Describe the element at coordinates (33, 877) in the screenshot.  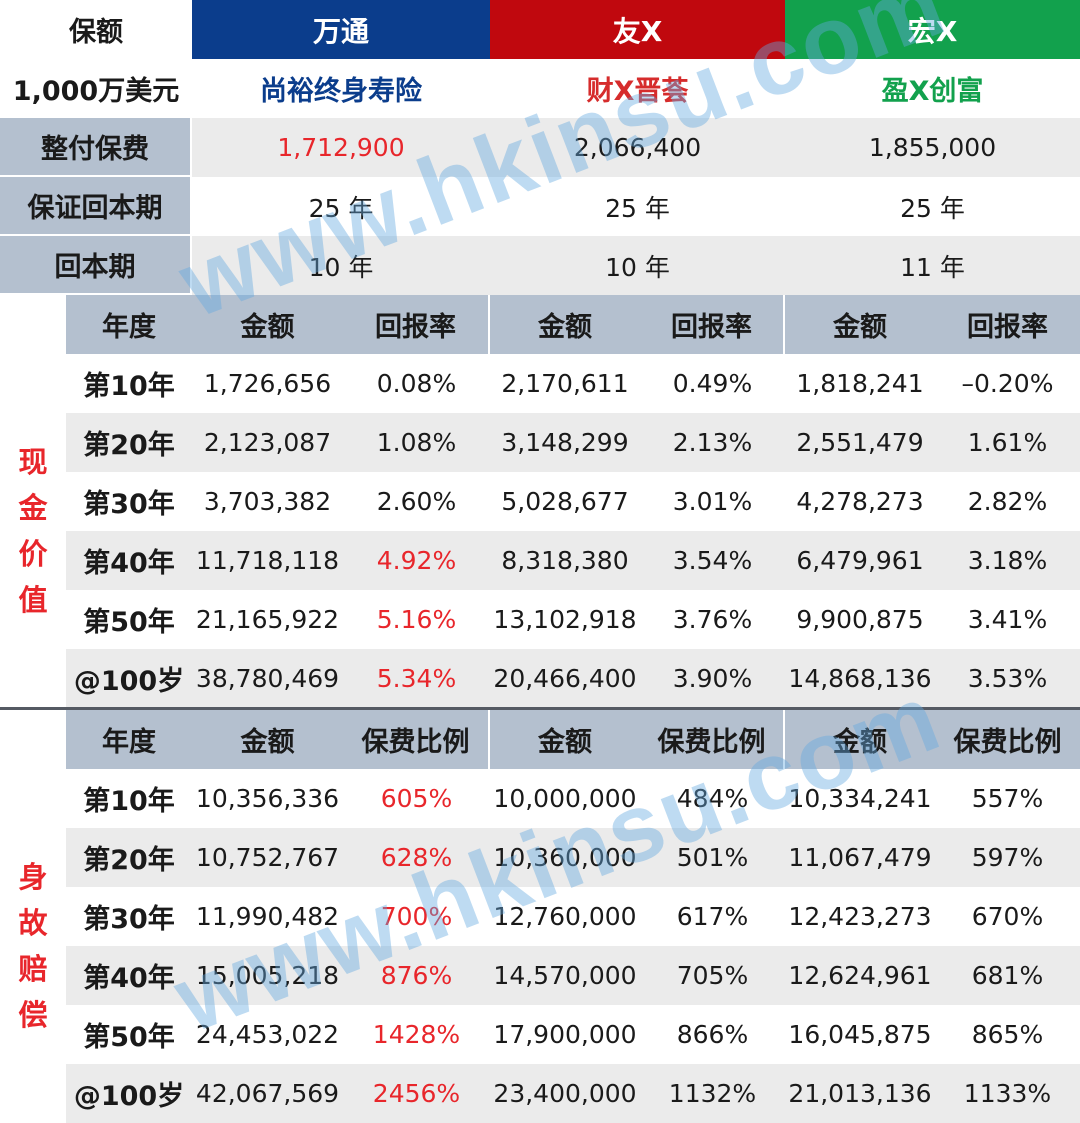
I see `side-label-char: 身` at that location.